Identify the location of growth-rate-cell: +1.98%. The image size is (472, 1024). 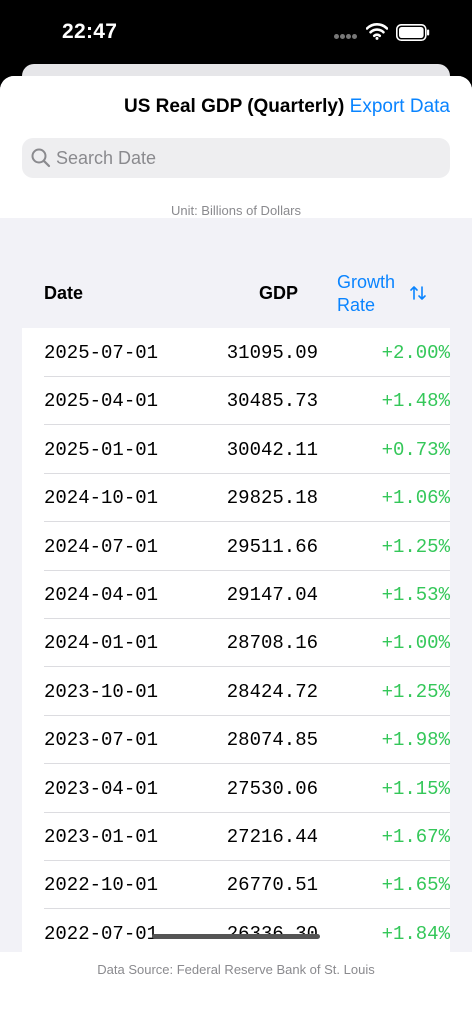
(415, 740).